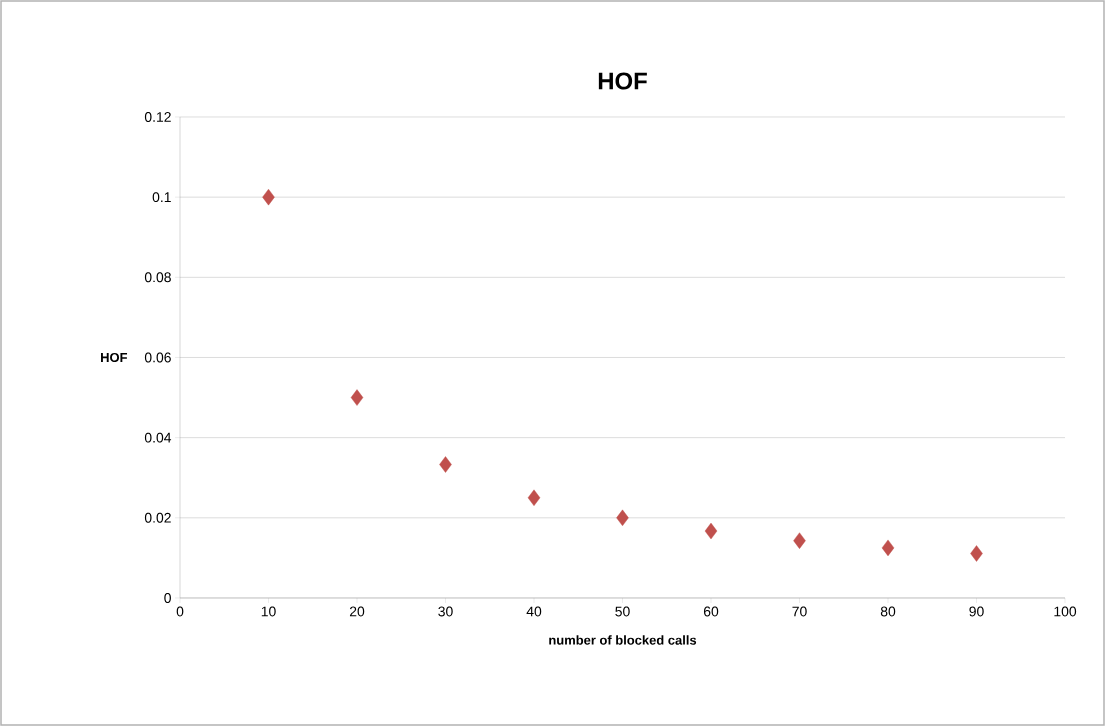 The height and width of the screenshot is (726, 1105). I want to click on y-tick-label: 0.06, so click(157, 357).